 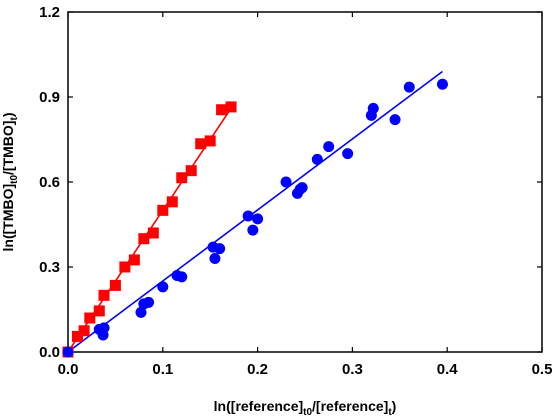 I want to click on x-tick-label: 0.3, so click(x=352, y=369).